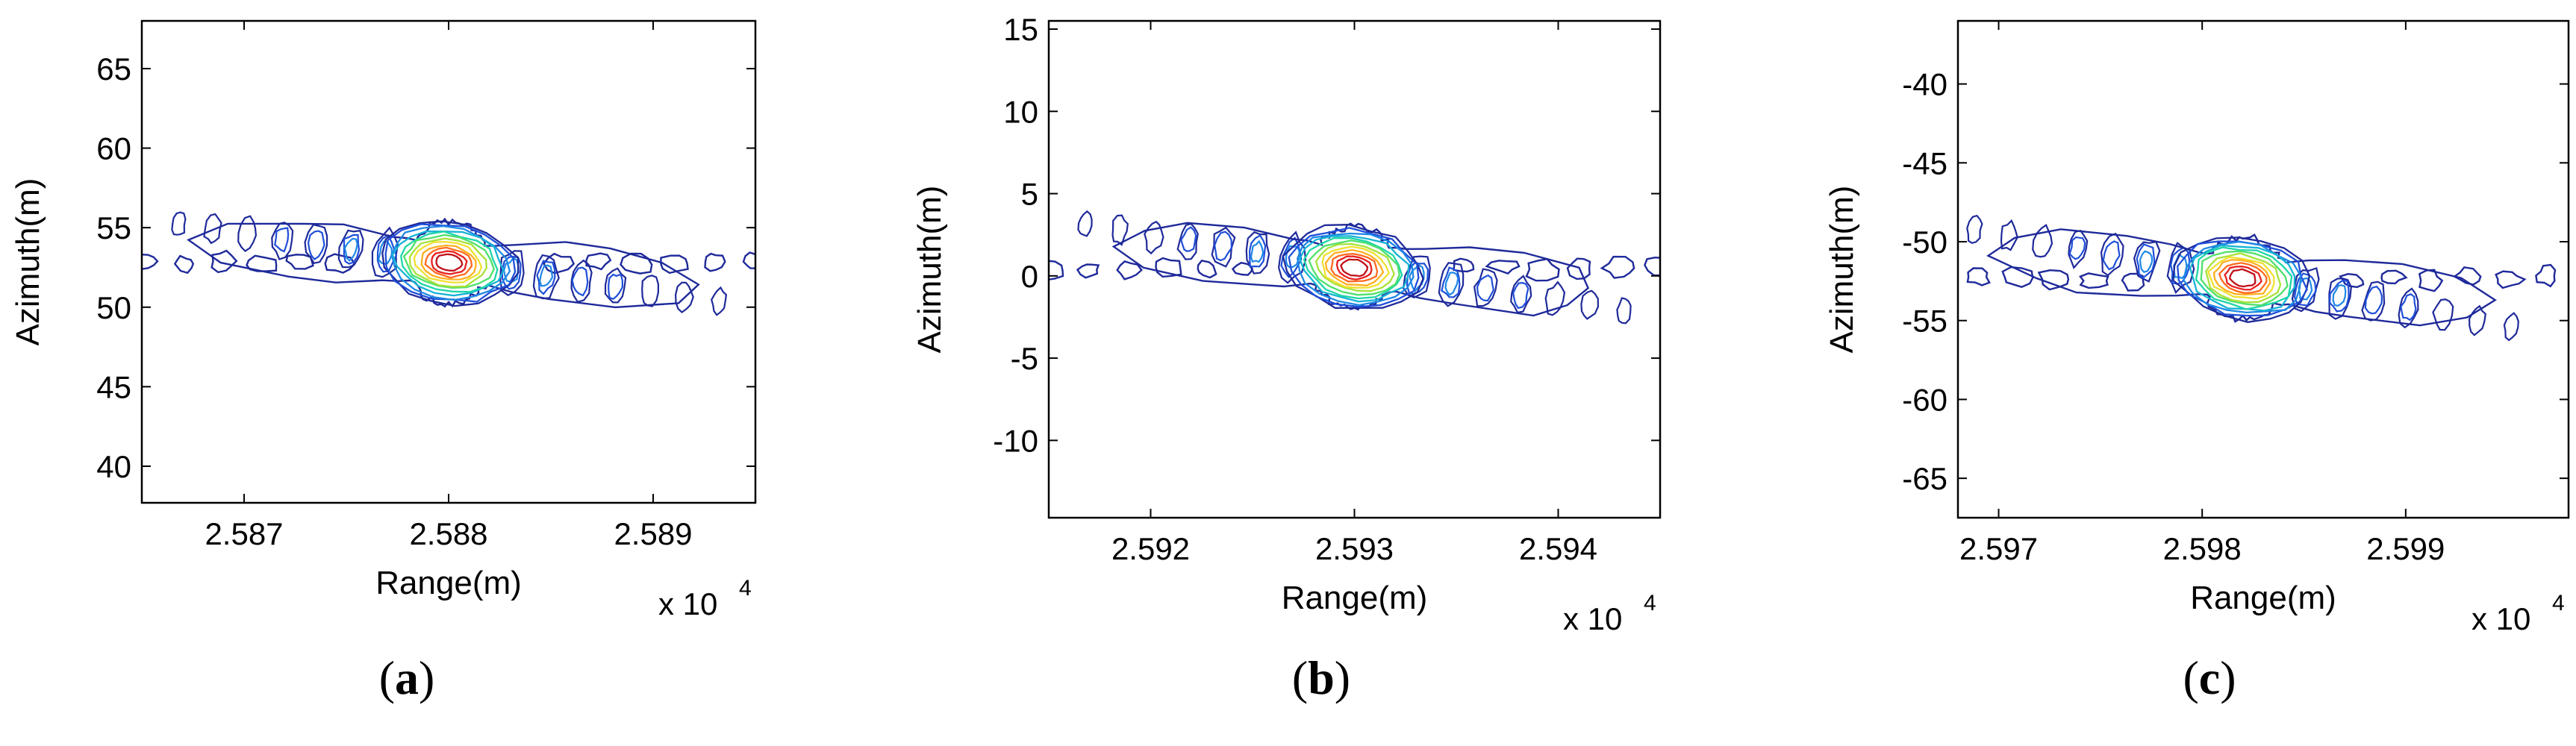 The width and height of the screenshot is (2576, 746). Describe the element at coordinates (113, 227) in the screenshot. I see `y-tick-label-3: 55` at that location.